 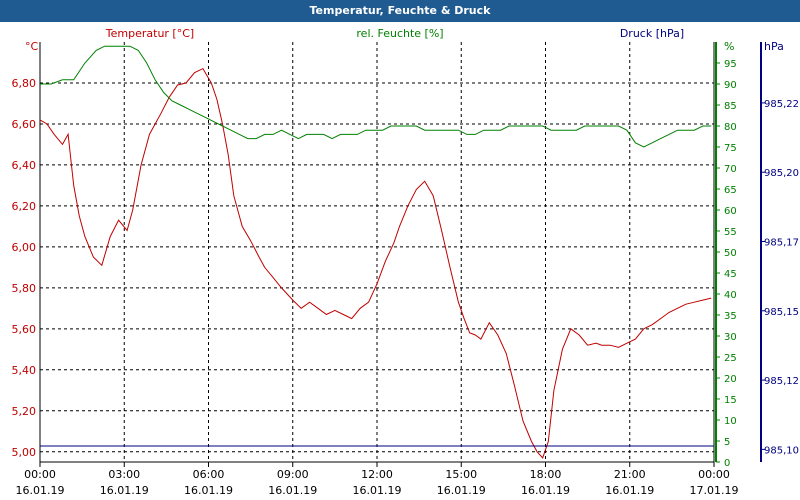 I want to click on x-tick-label-date: 17.01.19, so click(x=714, y=490).